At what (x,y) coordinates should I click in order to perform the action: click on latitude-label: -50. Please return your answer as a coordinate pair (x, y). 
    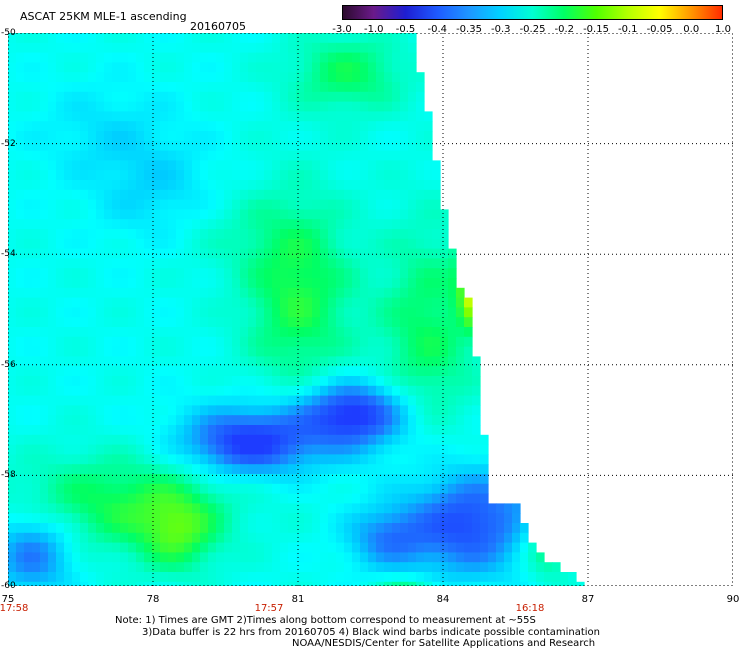
    Looking at the image, I should click on (8, 33).